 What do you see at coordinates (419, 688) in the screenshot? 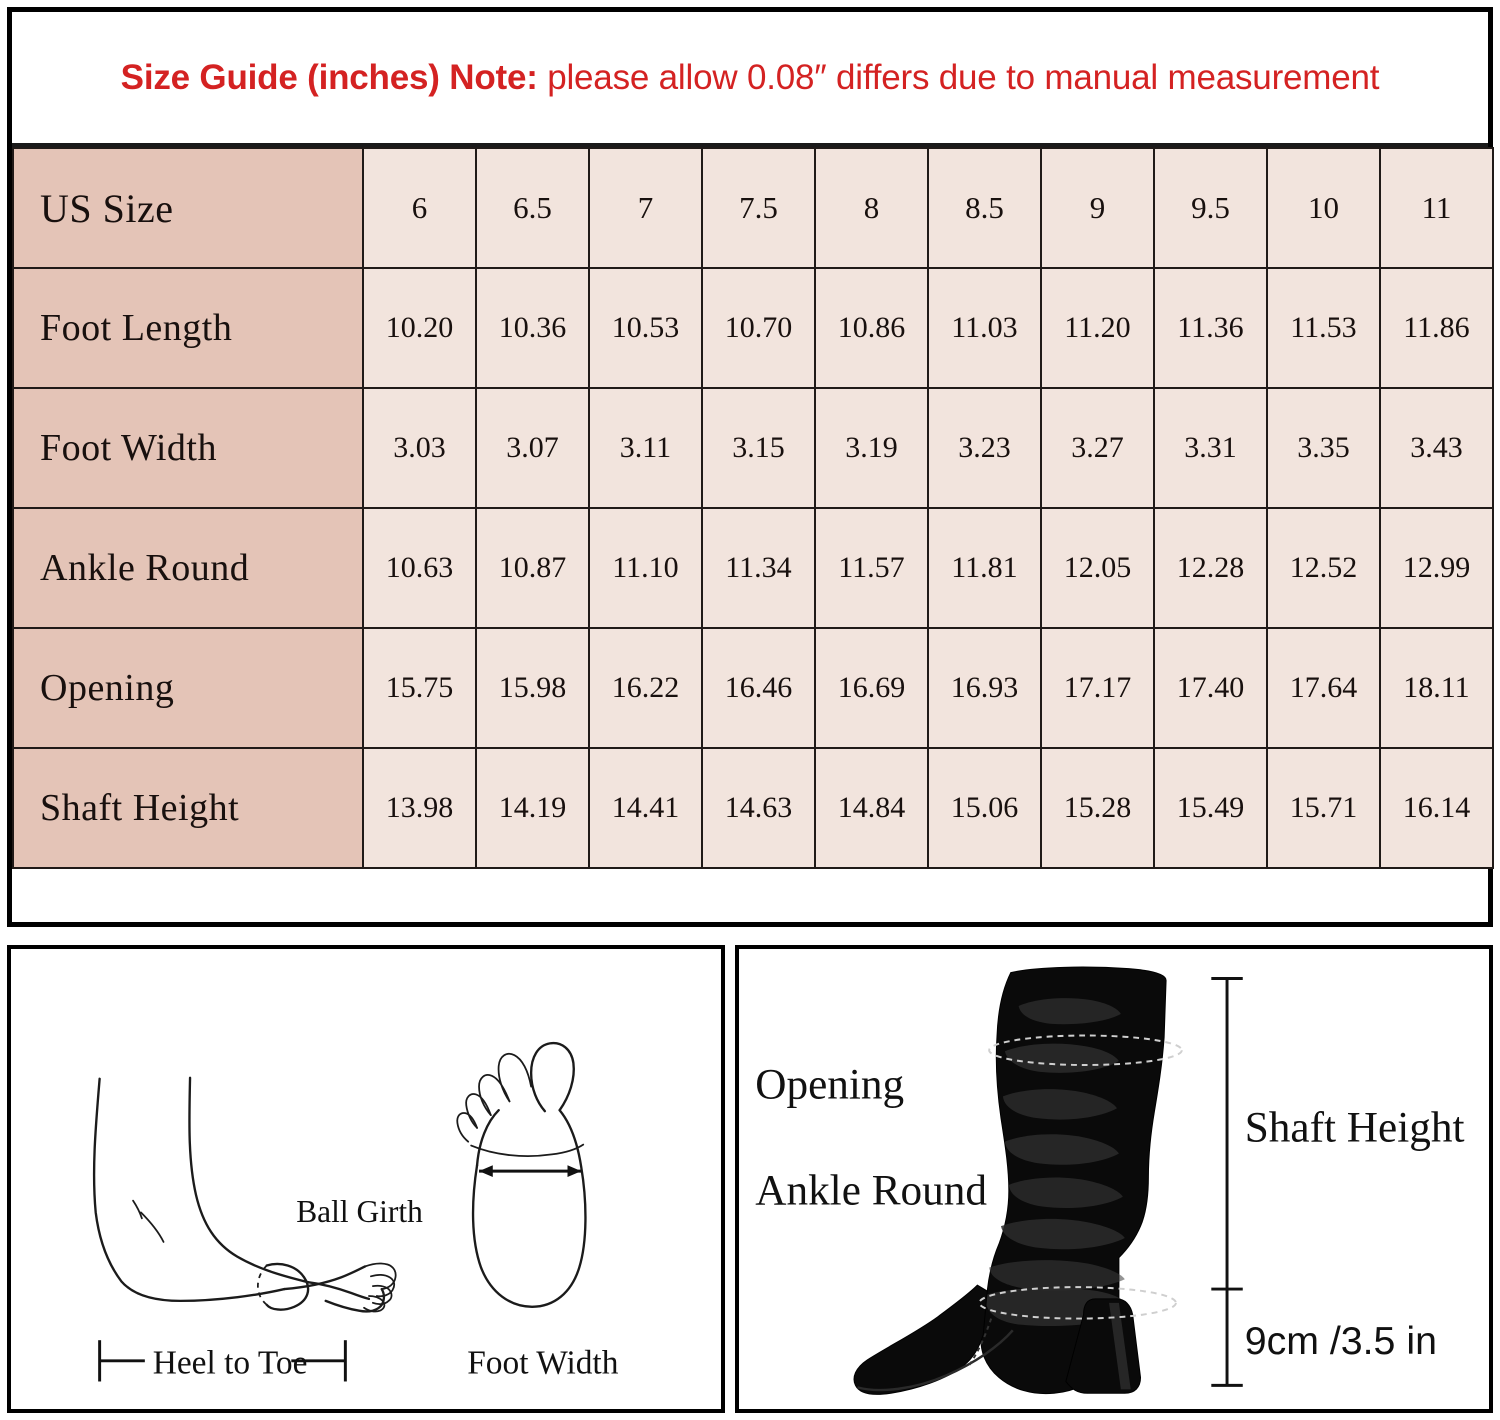
I see `cell-opening-0: 15.75` at bounding box center [419, 688].